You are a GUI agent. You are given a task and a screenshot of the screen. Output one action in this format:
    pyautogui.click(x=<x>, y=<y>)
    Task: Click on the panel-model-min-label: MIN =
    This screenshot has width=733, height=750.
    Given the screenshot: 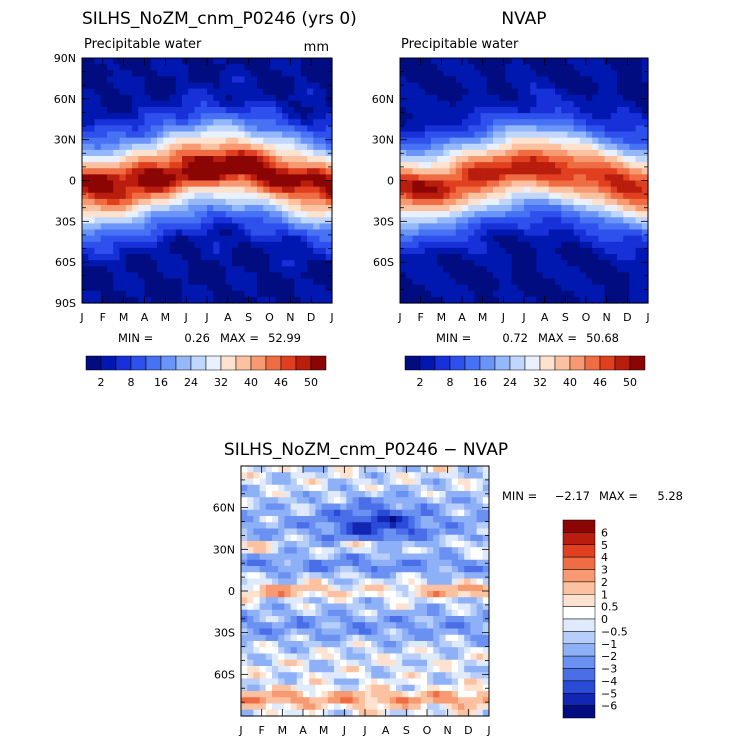 What is the action you would take?
    pyautogui.click(x=135, y=338)
    